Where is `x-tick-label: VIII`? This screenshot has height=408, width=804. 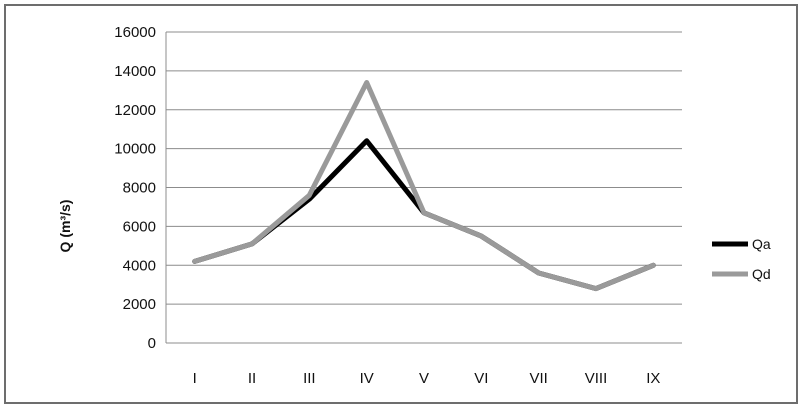 x-tick-label: VIII is located at coordinates (596, 378).